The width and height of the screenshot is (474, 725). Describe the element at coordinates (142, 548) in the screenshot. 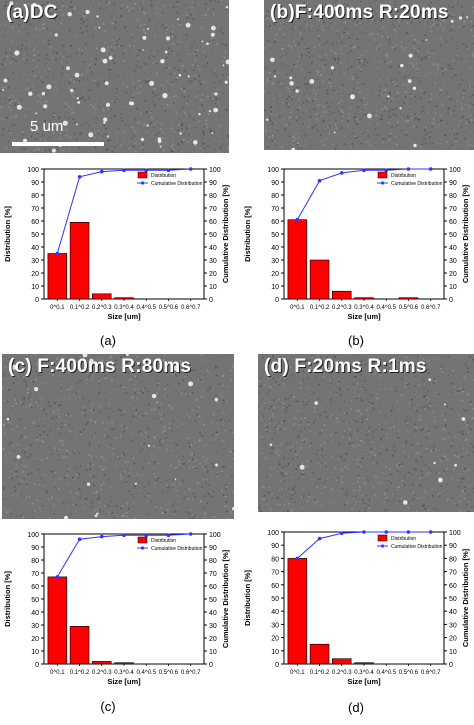

I see `legend-marker-cumulative` at that location.